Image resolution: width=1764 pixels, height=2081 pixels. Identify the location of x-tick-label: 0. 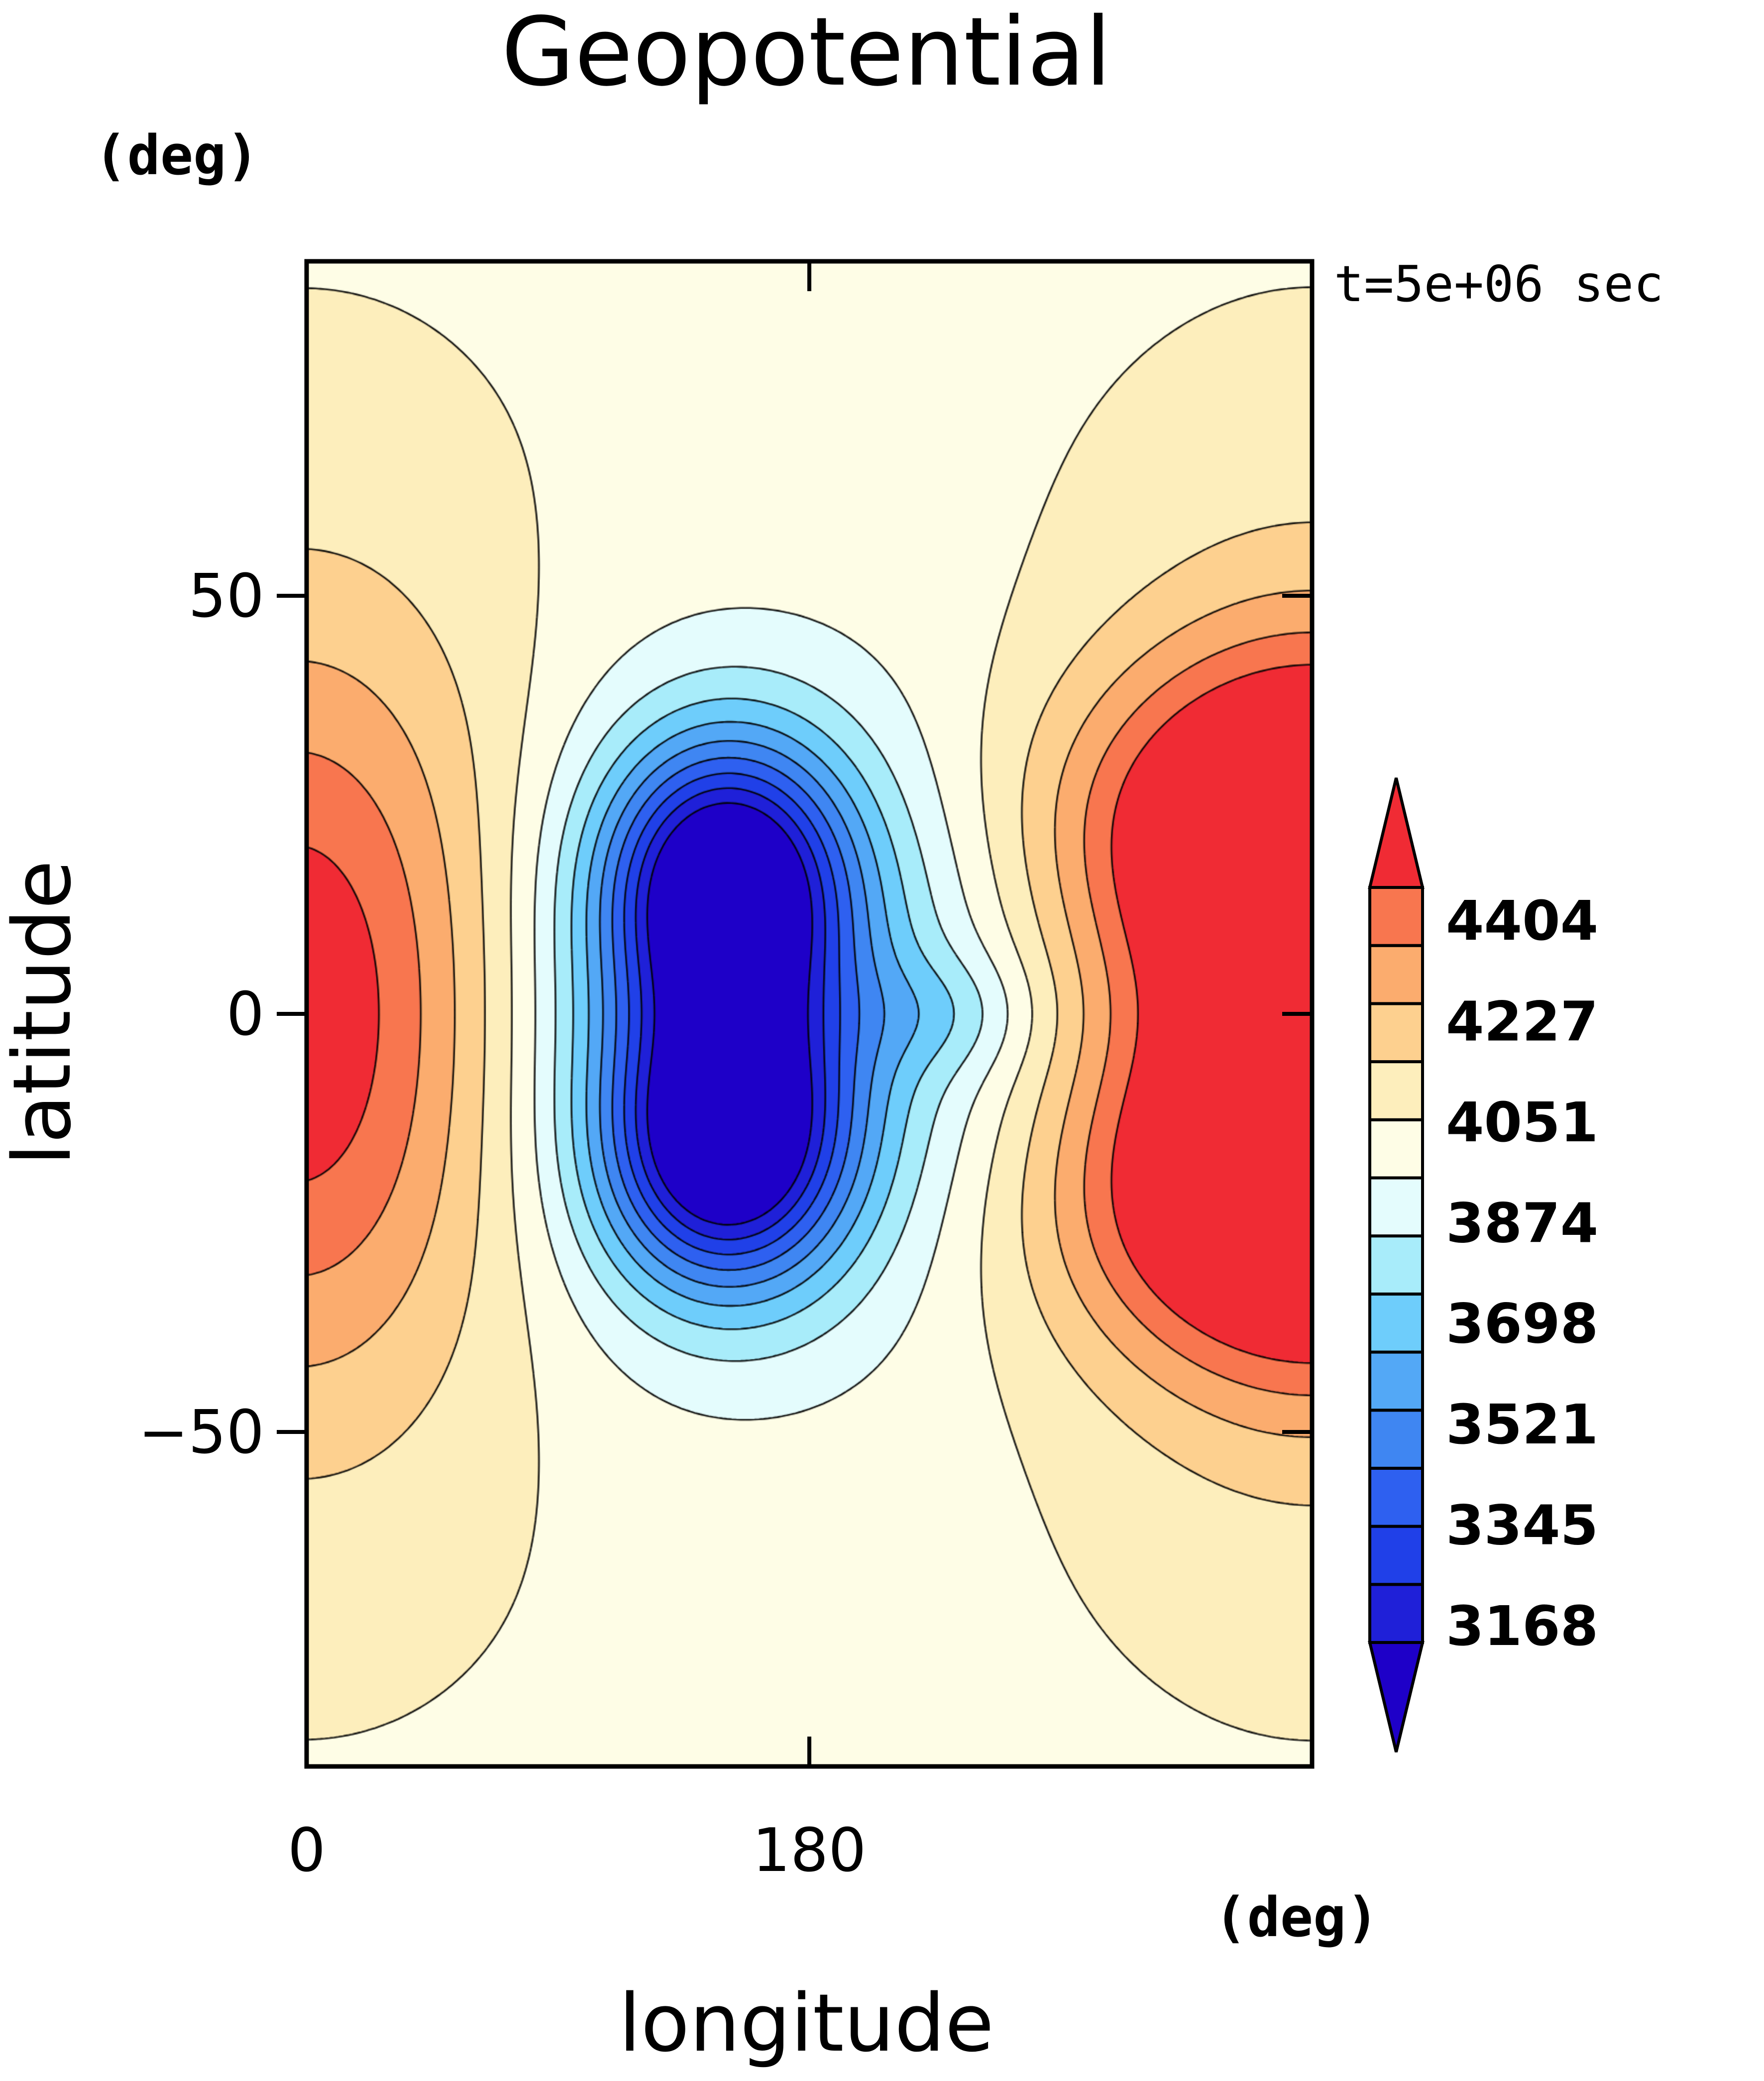
(307, 1851).